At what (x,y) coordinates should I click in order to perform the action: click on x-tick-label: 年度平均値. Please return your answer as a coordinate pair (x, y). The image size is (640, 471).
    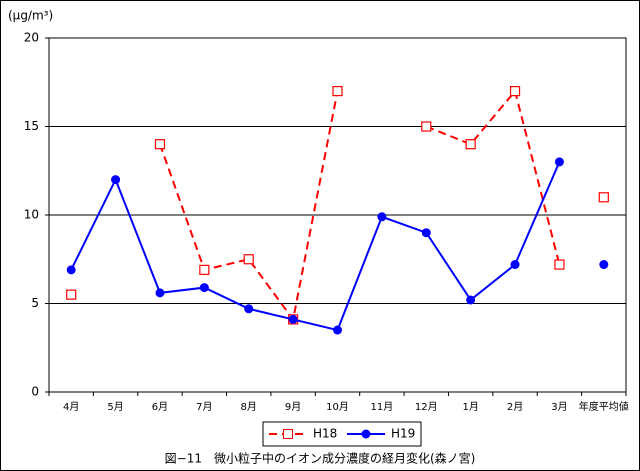
    Looking at the image, I should click on (604, 406).